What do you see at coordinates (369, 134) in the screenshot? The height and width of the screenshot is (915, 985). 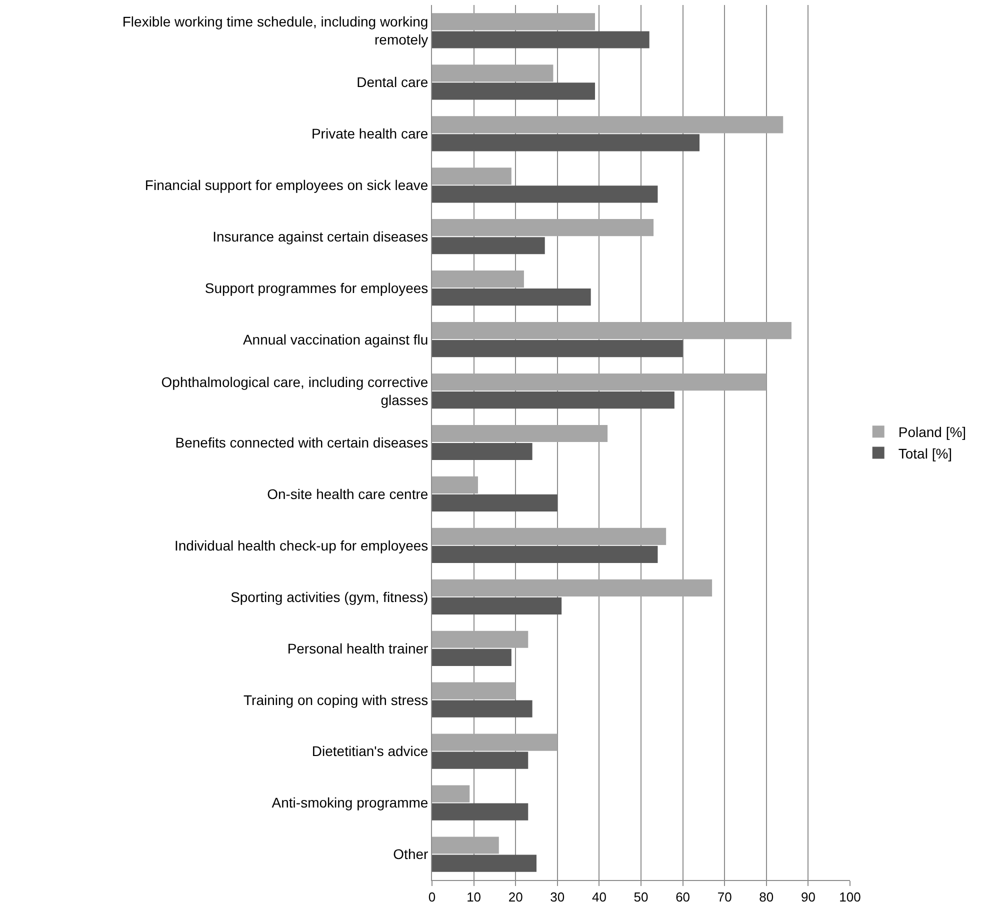 I see `y-tick-label: Private health care` at bounding box center [369, 134].